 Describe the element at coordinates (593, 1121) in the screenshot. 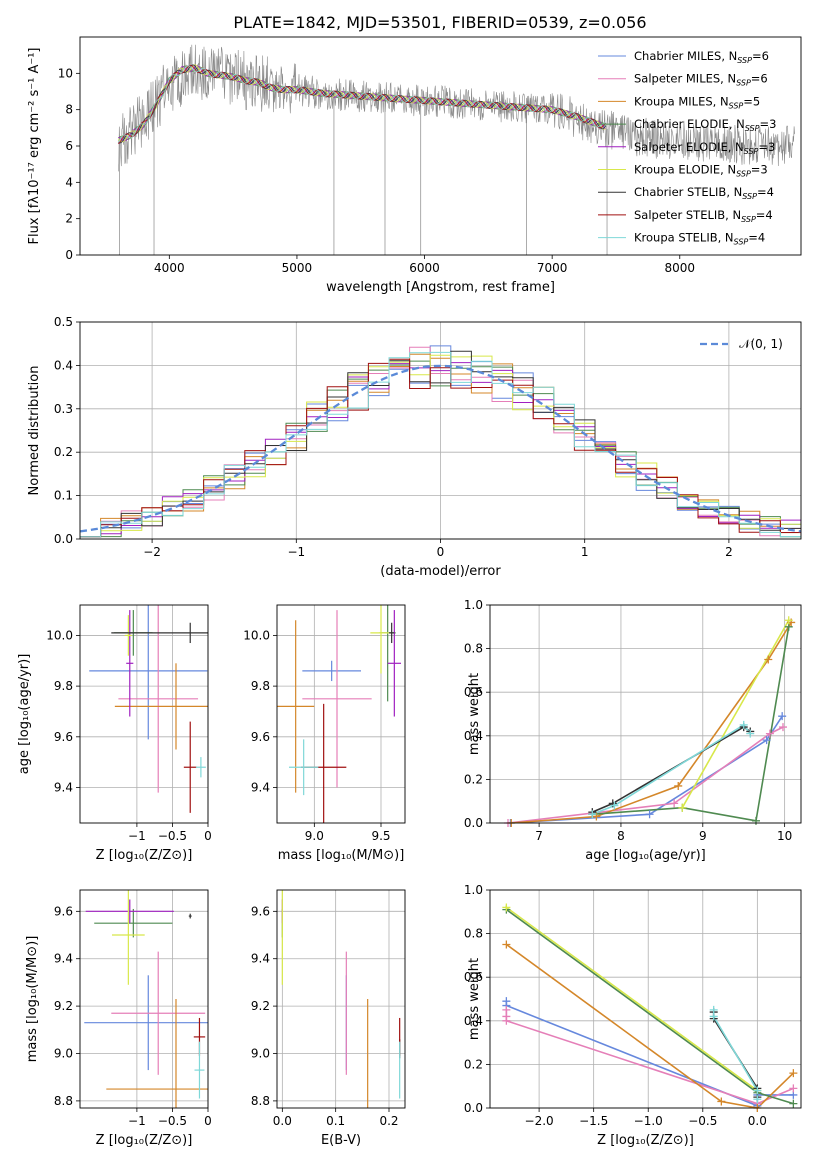

I see `x-tick-label: −1.5` at that location.